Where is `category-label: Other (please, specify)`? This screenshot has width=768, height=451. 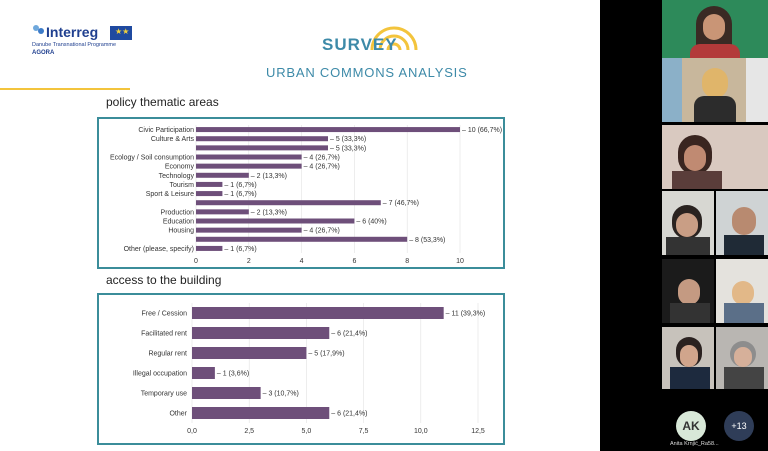 category-label: Other (please, specify) is located at coordinates (159, 249).